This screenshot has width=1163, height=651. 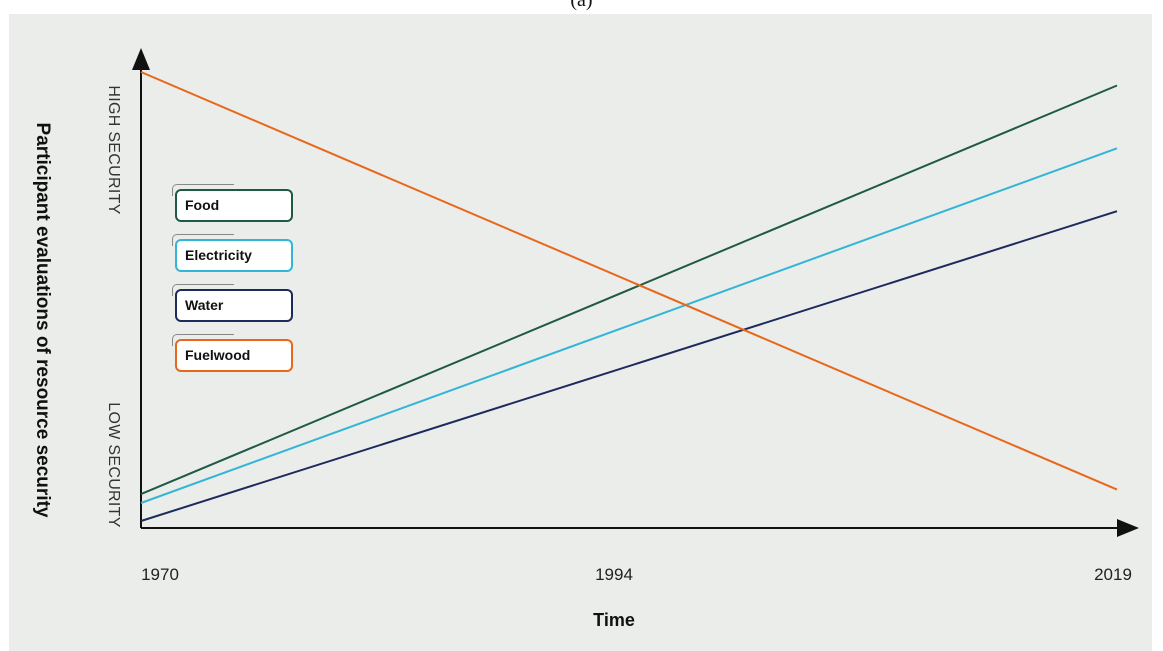 I want to click on legend-water: Water, so click(x=234, y=305).